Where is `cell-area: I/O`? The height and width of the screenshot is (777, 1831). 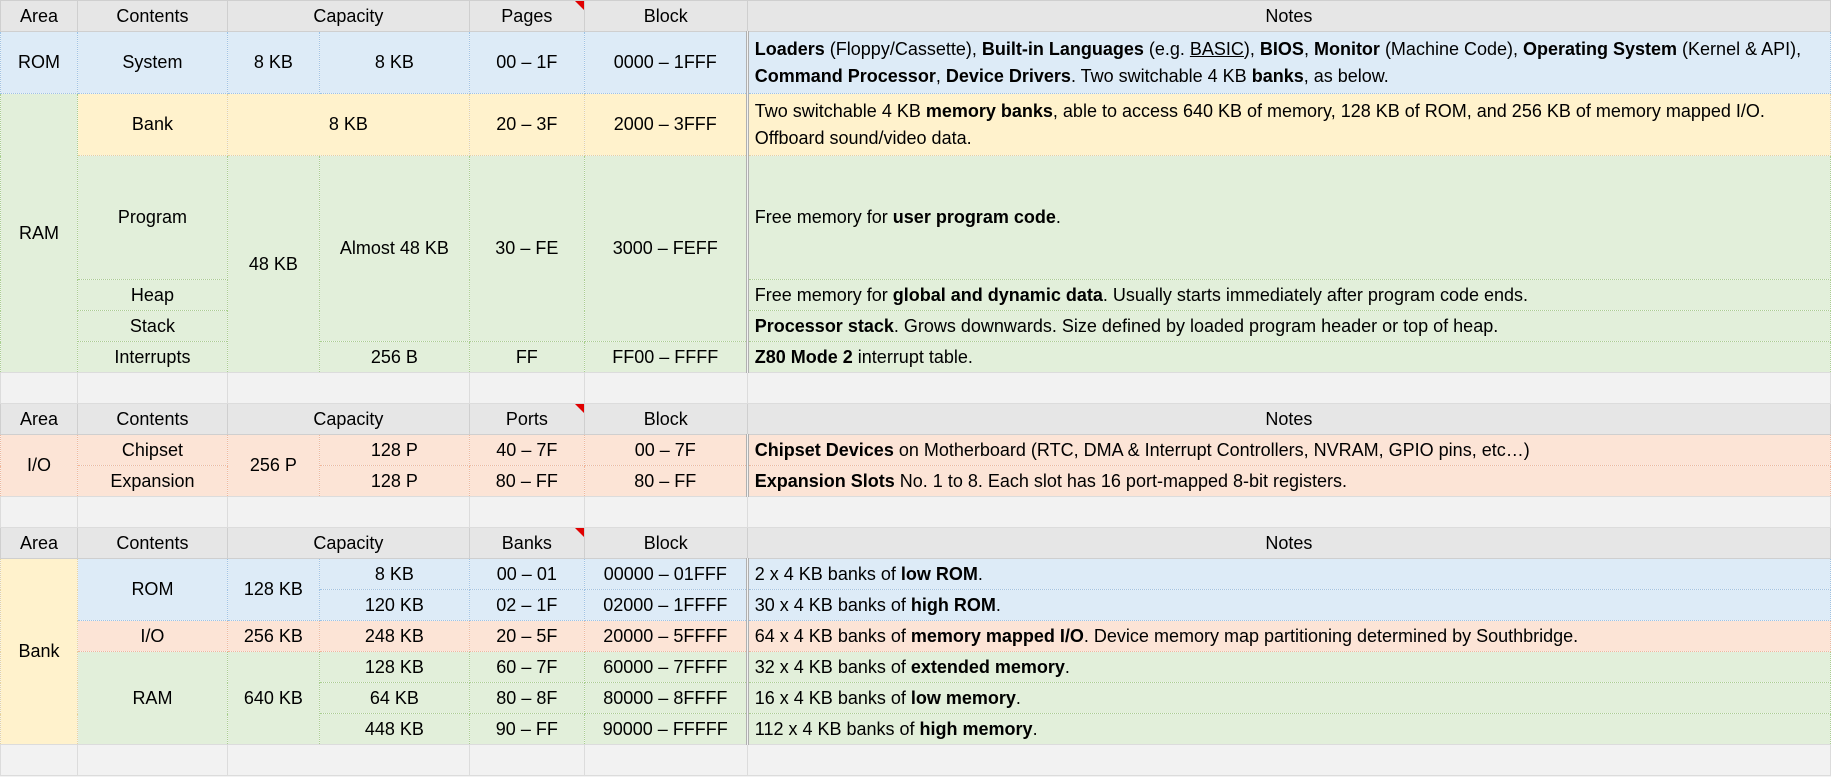 cell-area: I/O is located at coordinates (39, 465).